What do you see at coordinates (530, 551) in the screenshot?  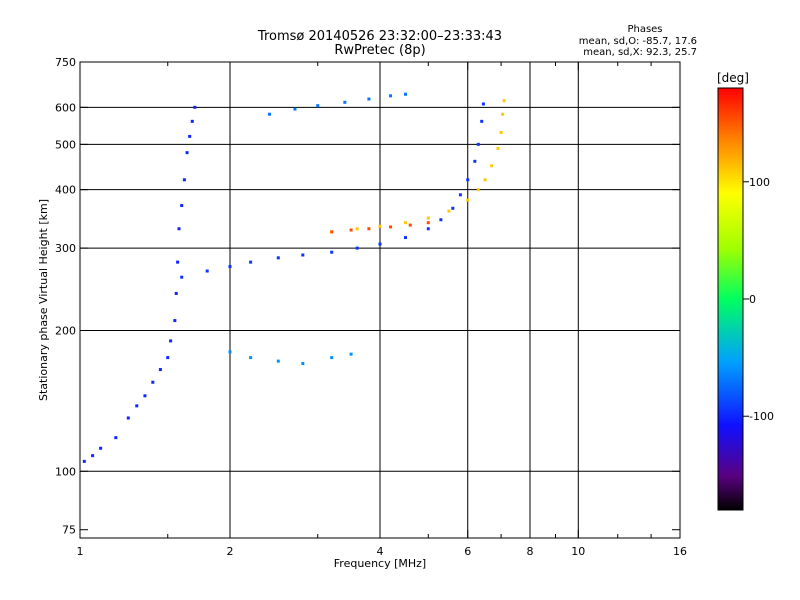 I see `x-tick-label: 8` at bounding box center [530, 551].